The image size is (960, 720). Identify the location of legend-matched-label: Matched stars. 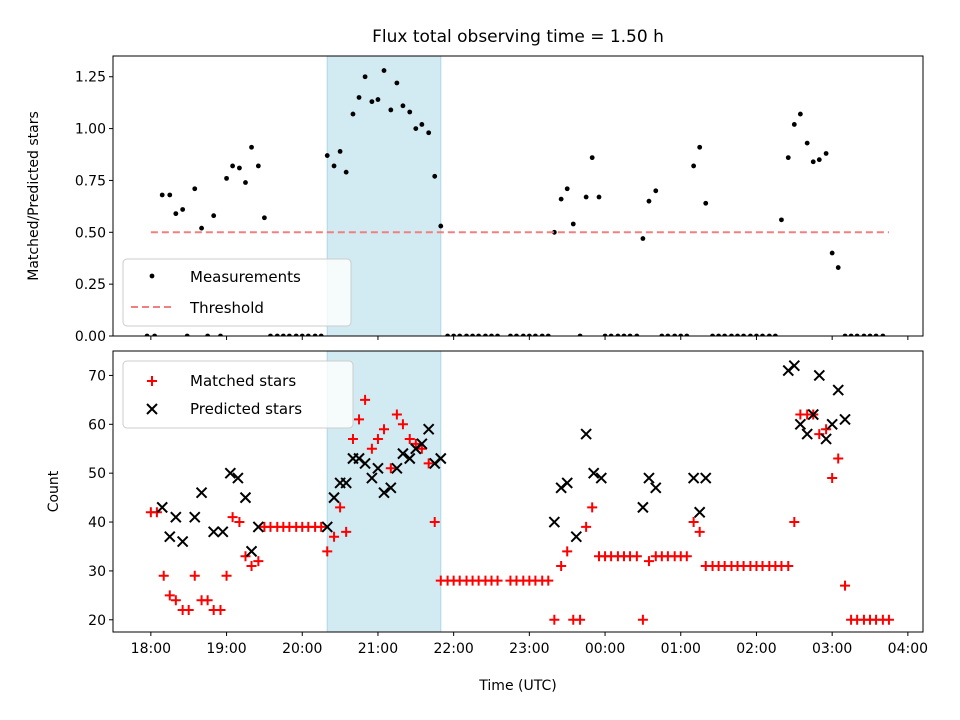
(243, 381).